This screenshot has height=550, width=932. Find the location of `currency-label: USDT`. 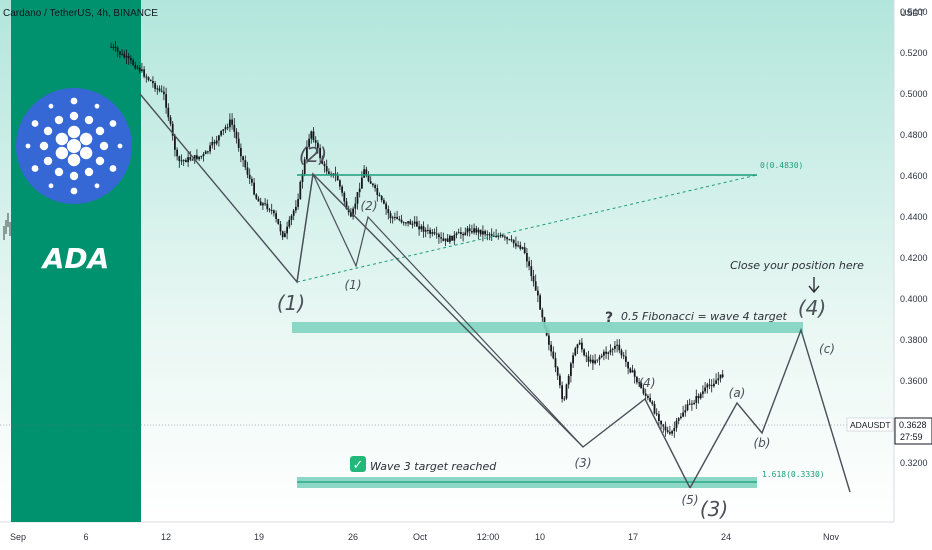

currency-label: USDT is located at coordinates (912, 13).